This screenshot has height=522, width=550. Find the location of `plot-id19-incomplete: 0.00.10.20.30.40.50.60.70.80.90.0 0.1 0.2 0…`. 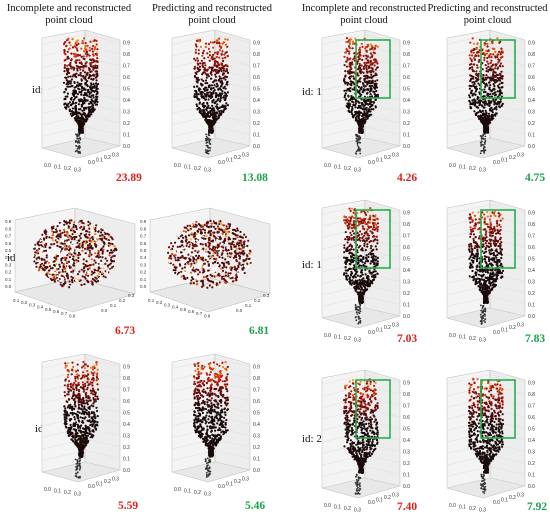

plot-id19-incomplete: 0.00.10.20.30.40.50.60.70.80.90.0 0.1 0.2 0… is located at coordinates (365, 271).